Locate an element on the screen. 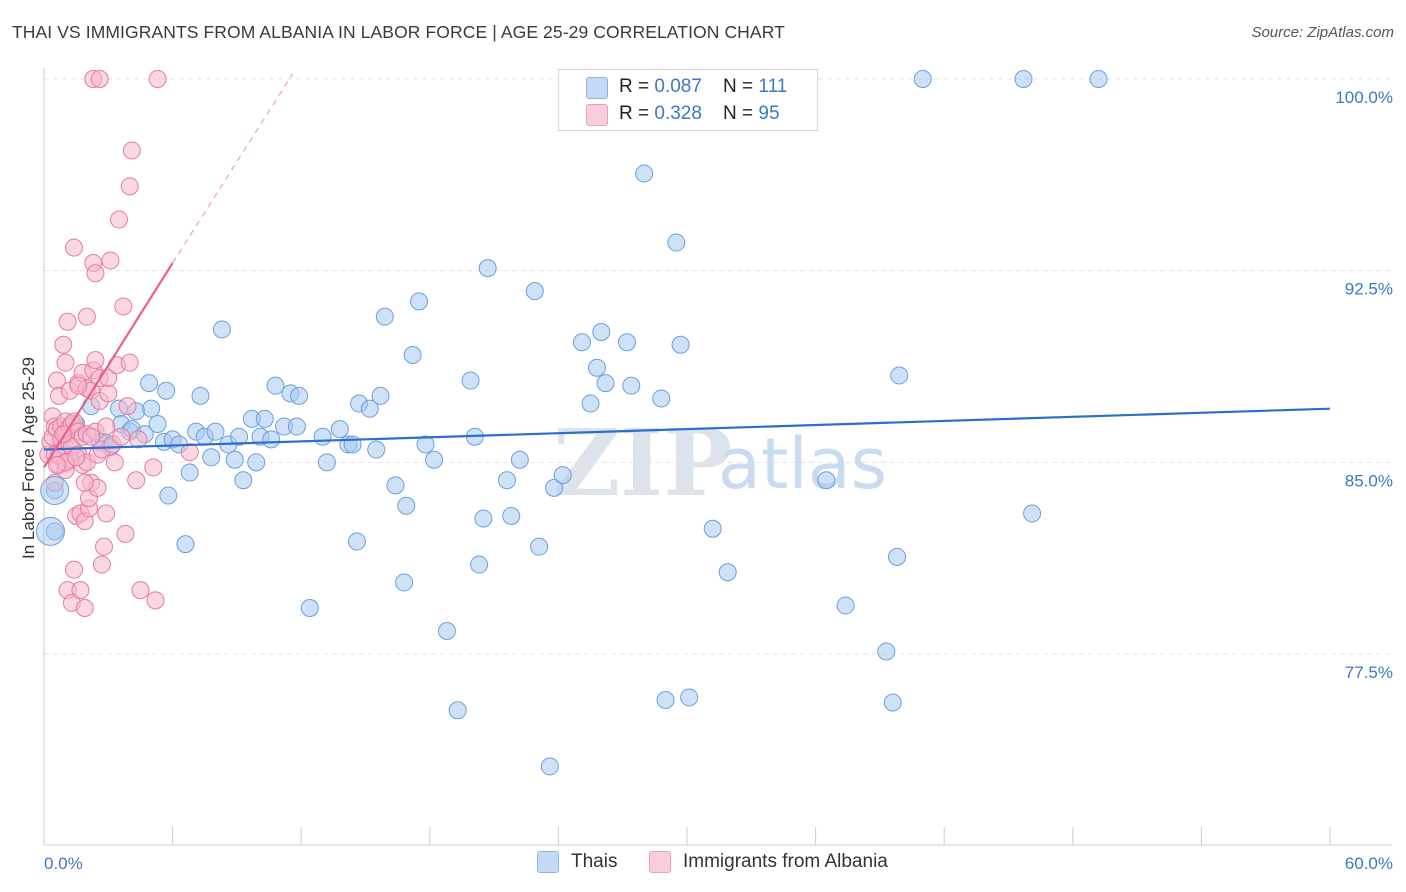 This screenshot has width=1406, height=892. legend-swatch-thais-bottom is located at coordinates (548, 862).